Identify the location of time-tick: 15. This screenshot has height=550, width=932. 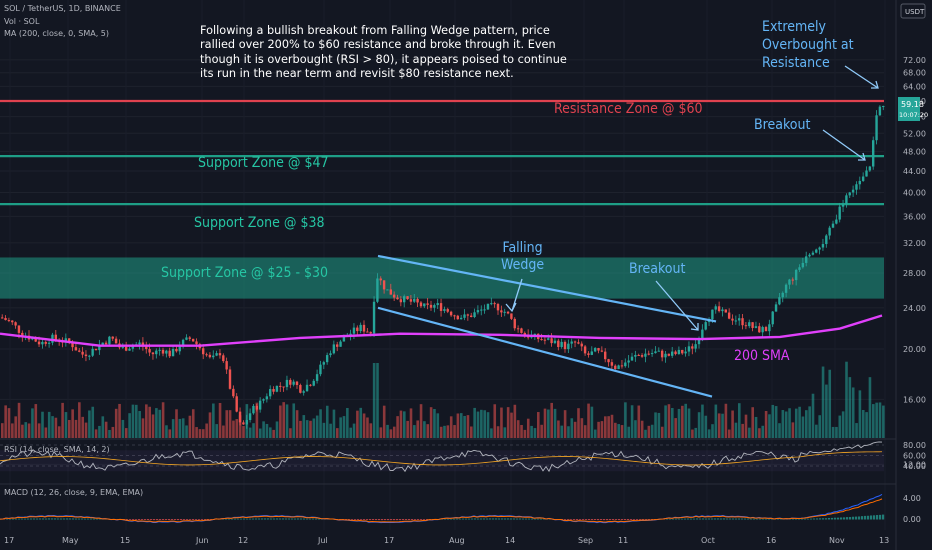
(125, 540).